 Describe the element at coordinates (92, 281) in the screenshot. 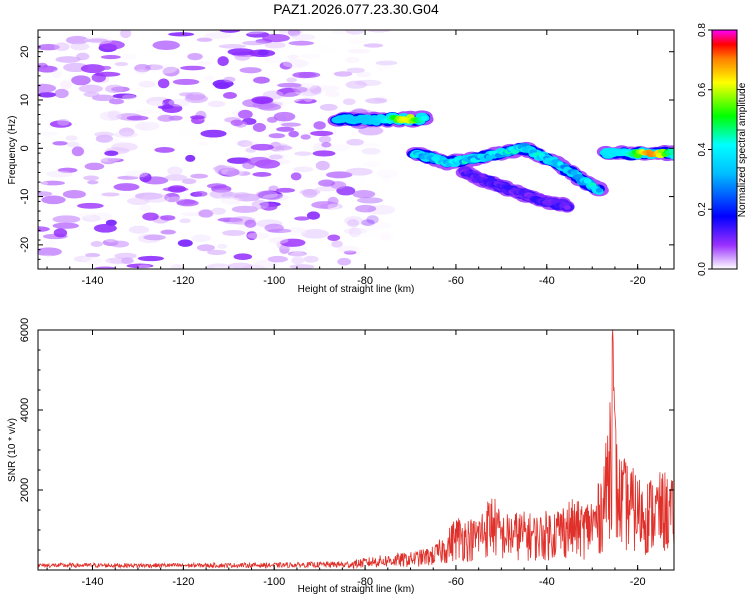

I see `spectrogram-x-tick-label: -140` at that location.